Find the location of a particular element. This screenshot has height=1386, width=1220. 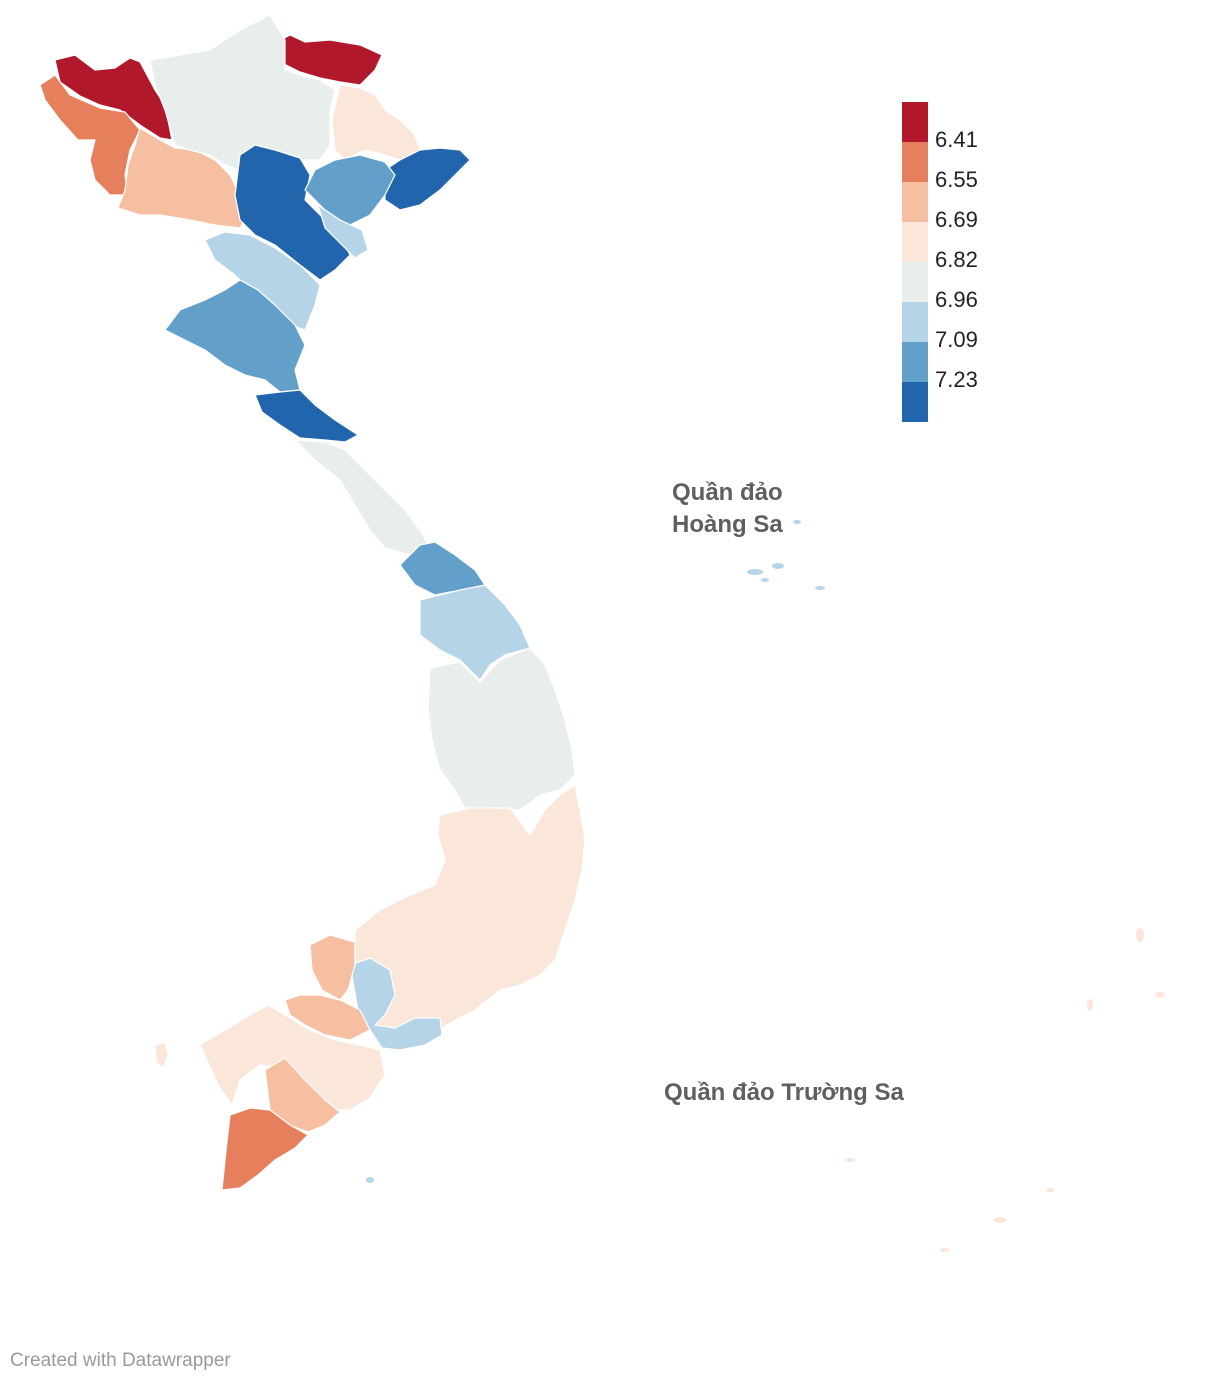

region-dak-lak-khanh-hoa is located at coordinates (470, 912).